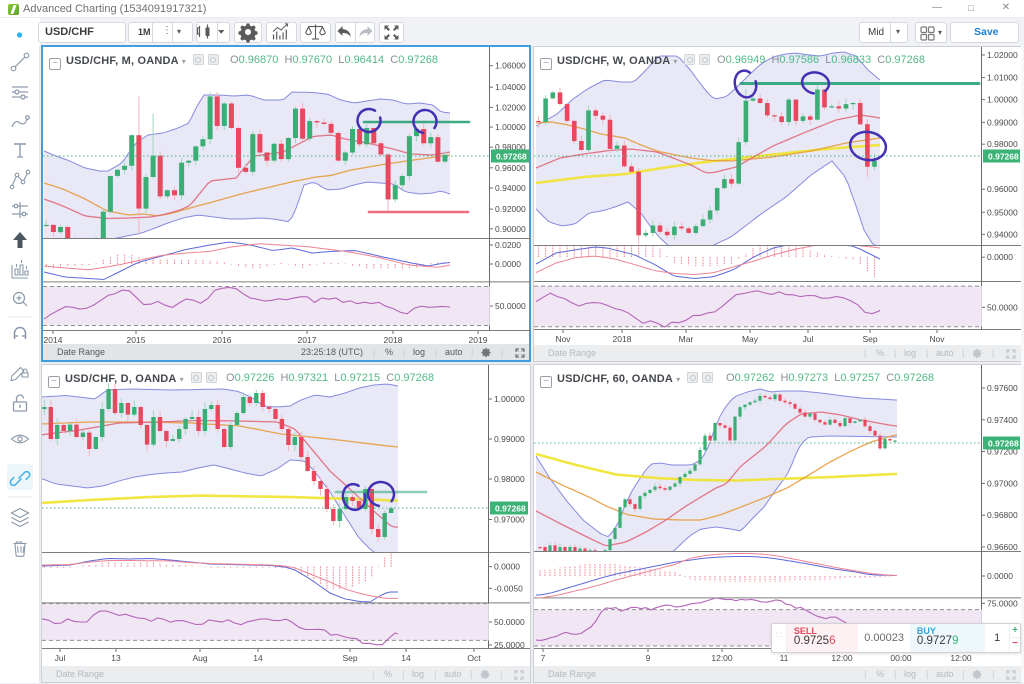  I want to click on svg-text: 1.01000, so click(1002, 78).